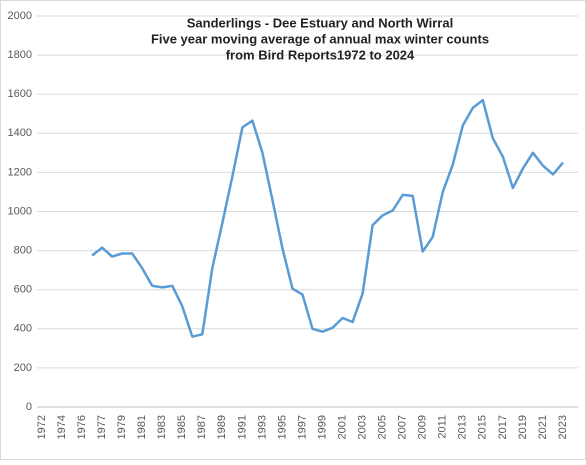 The width and height of the screenshot is (586, 465). Describe the element at coordinates (262, 427) in the screenshot. I see `x-tick-label: 1993` at that location.